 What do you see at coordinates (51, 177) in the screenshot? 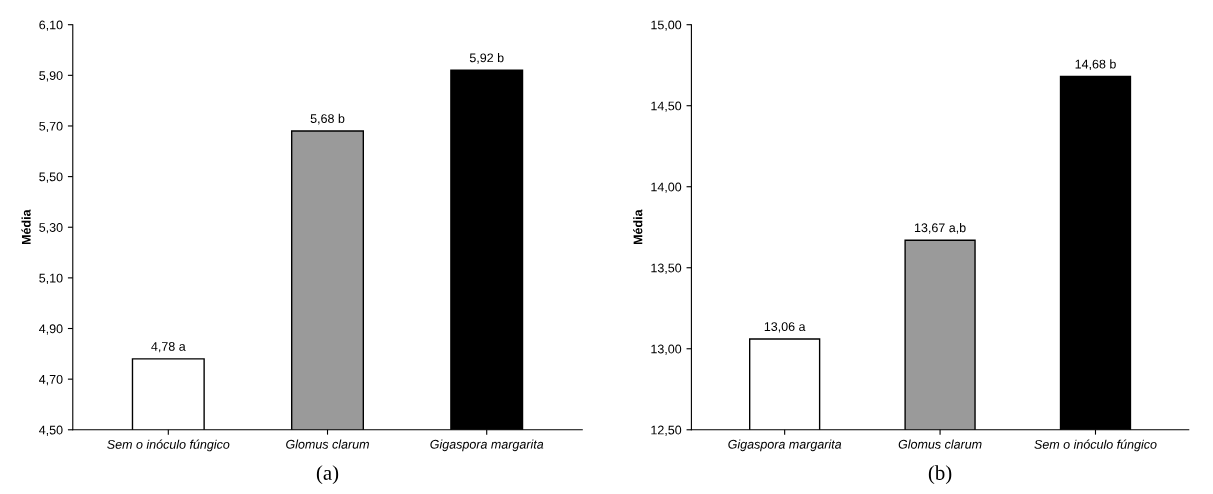
I see `y-tick-label: 5,50` at bounding box center [51, 177].